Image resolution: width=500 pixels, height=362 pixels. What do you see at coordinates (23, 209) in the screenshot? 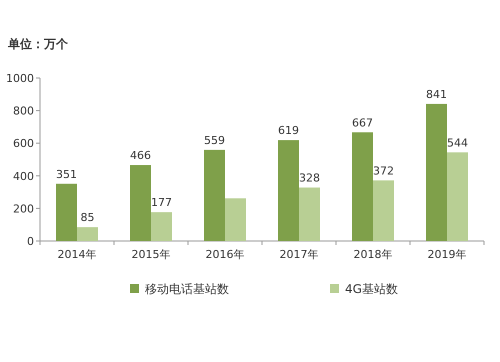
I see `y-tick-label: 200` at bounding box center [23, 209].